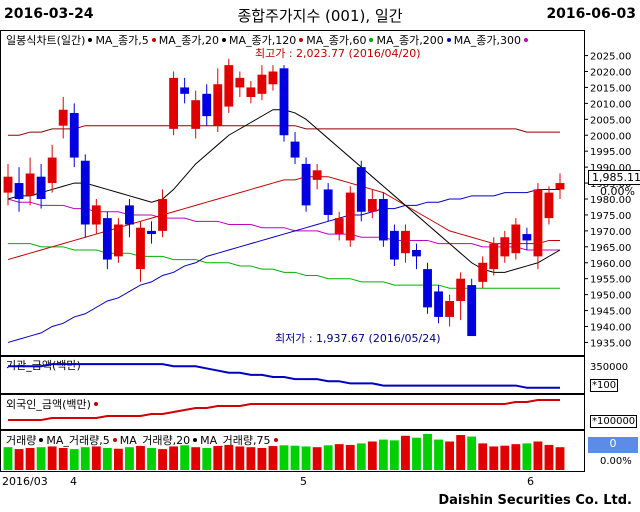  What do you see at coordinates (155, 440) in the screenshot?
I see `volume-legend-label: MA_거래량,20` at bounding box center [155, 440].